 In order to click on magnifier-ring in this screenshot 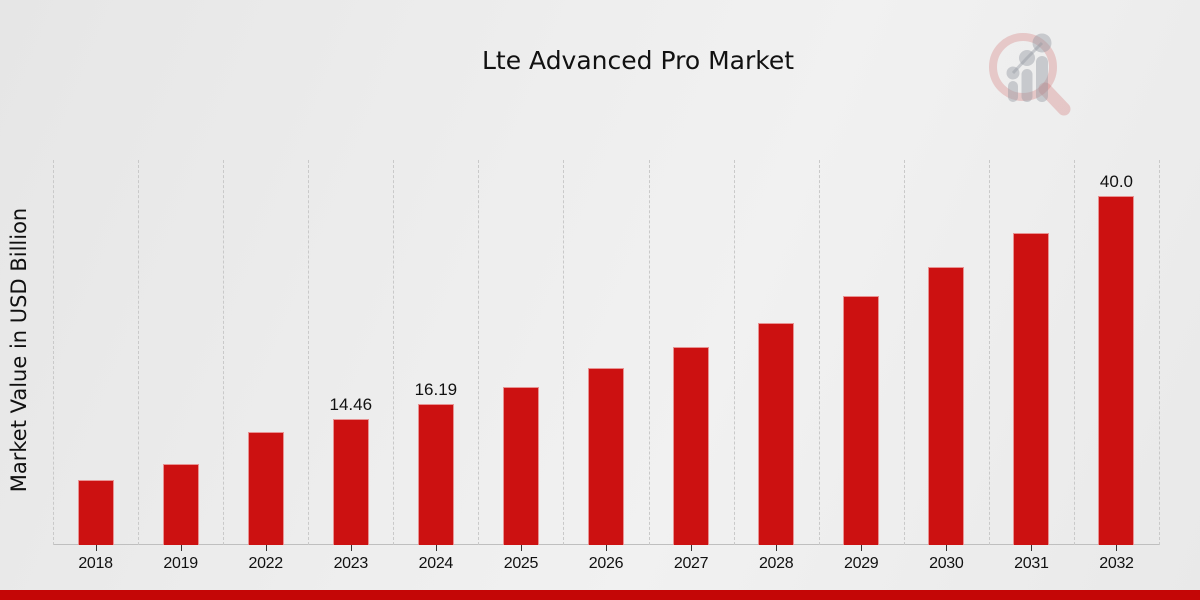, I will do `click(1023, 67)`.